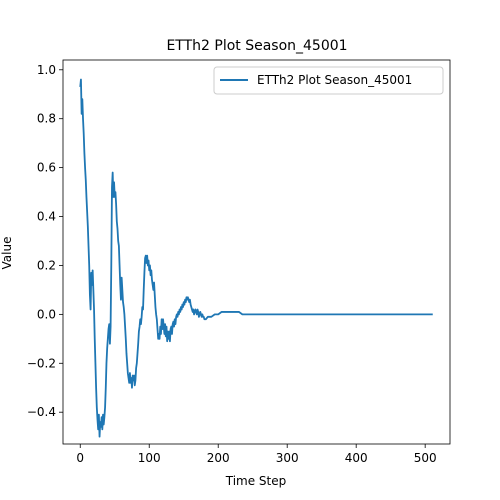 This screenshot has height=500, width=500. What do you see at coordinates (46, 119) in the screenshot?
I see `y-tick-label: 0.8` at bounding box center [46, 119].